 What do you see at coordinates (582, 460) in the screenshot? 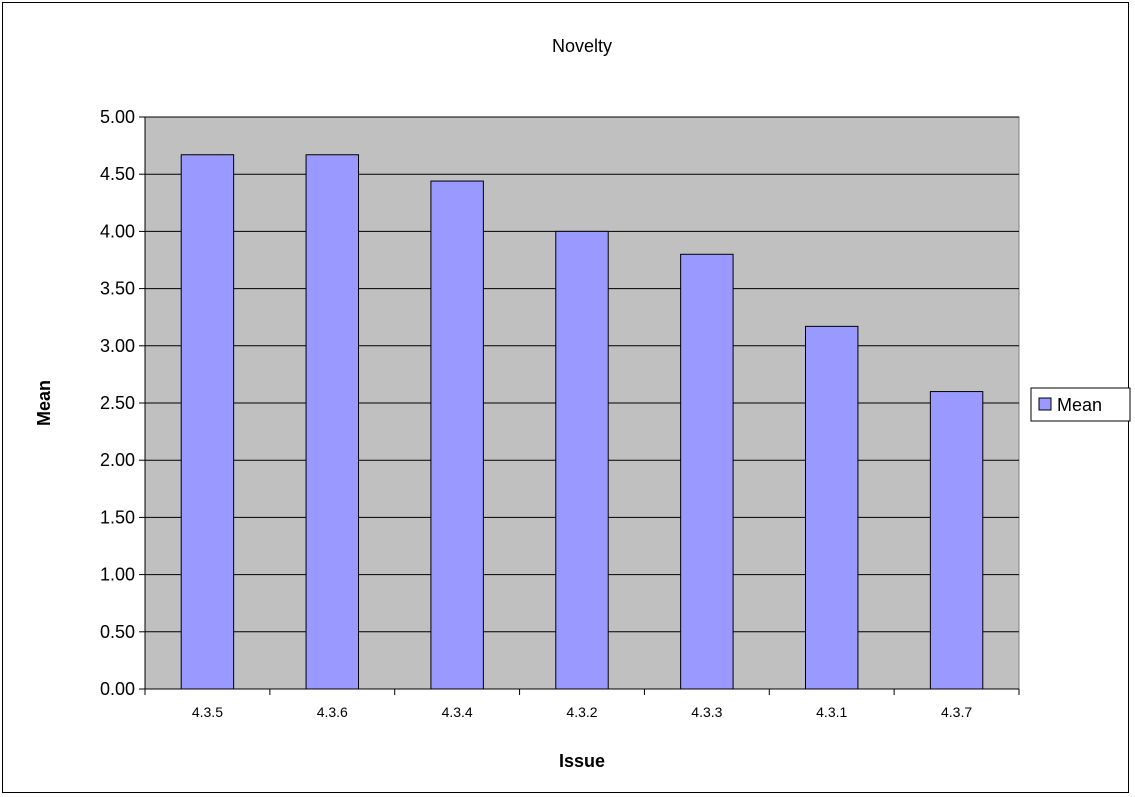
I see `bar-4.3.2` at bounding box center [582, 460].